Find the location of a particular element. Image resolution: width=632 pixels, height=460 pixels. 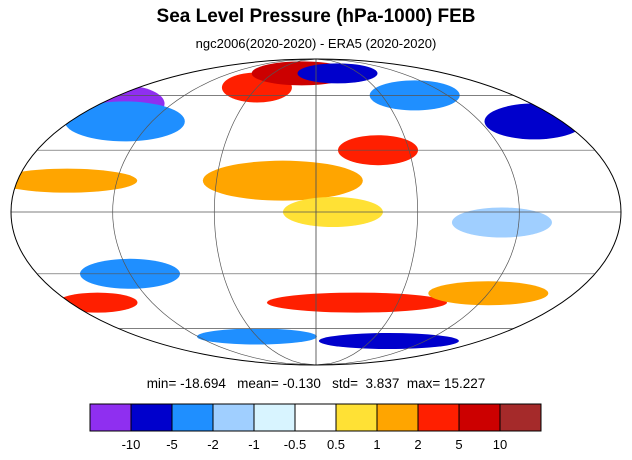

stat-max: 15.227 is located at coordinates (465, 383).